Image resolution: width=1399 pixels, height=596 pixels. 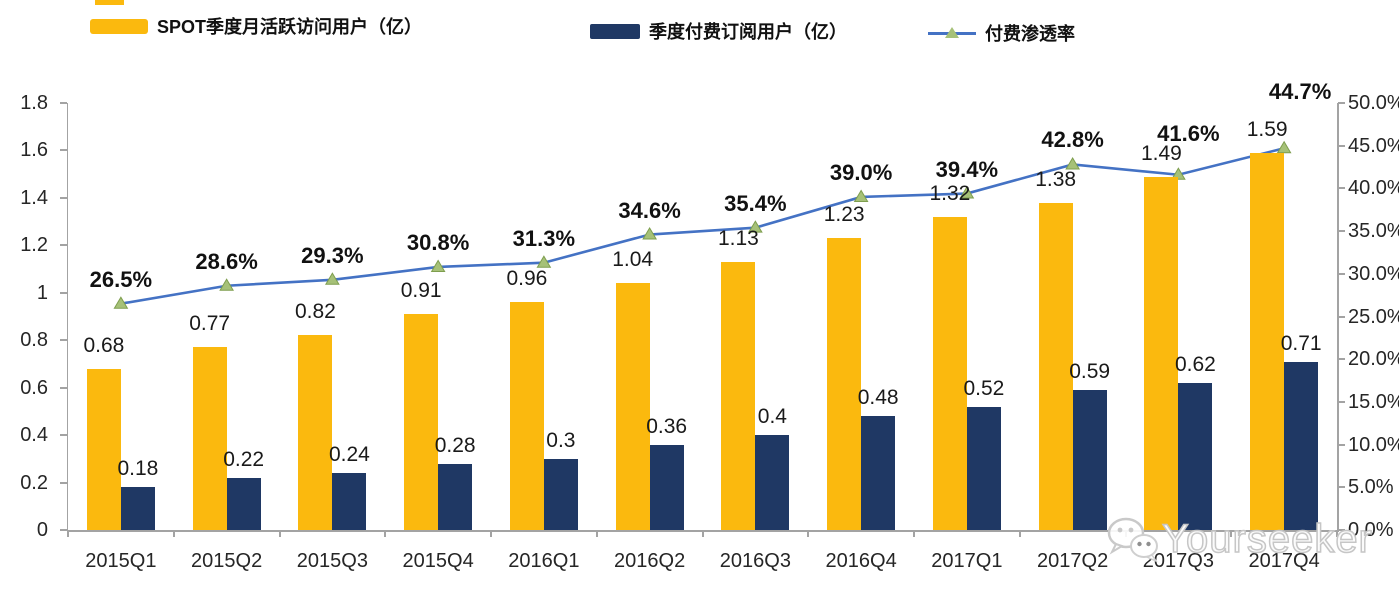 What do you see at coordinates (137, 508) in the screenshot?
I see `subscribers-bar-2015Q1` at bounding box center [137, 508].